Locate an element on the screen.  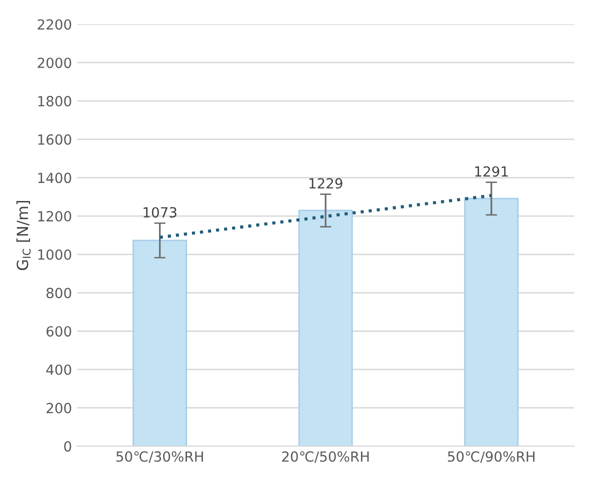
x-tick-label: 20℃/50%RH is located at coordinates (325, 457).